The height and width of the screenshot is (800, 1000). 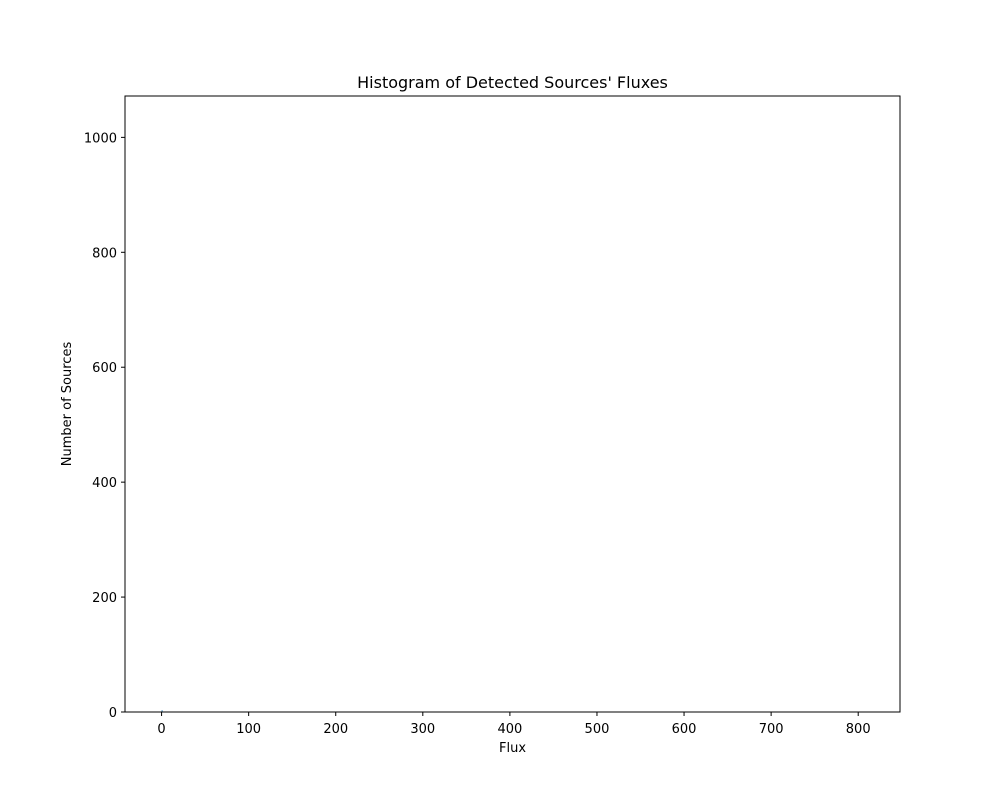 I want to click on x-tick-label: 0, so click(x=161, y=729).